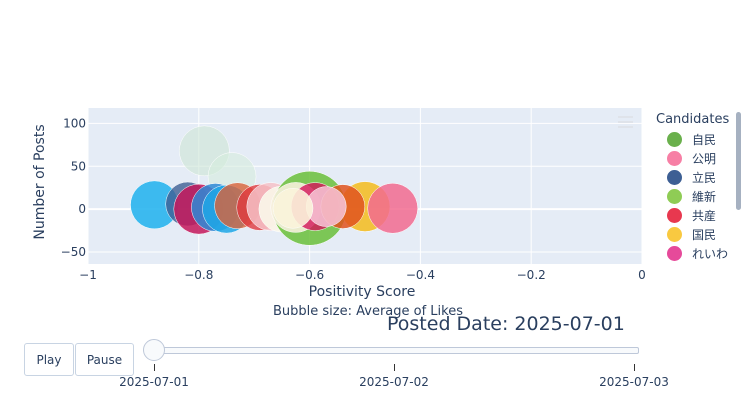 This screenshot has width=756, height=417. Describe the element at coordinates (362, 292) in the screenshot. I see `x-axis-title: Positivity Score` at that location.